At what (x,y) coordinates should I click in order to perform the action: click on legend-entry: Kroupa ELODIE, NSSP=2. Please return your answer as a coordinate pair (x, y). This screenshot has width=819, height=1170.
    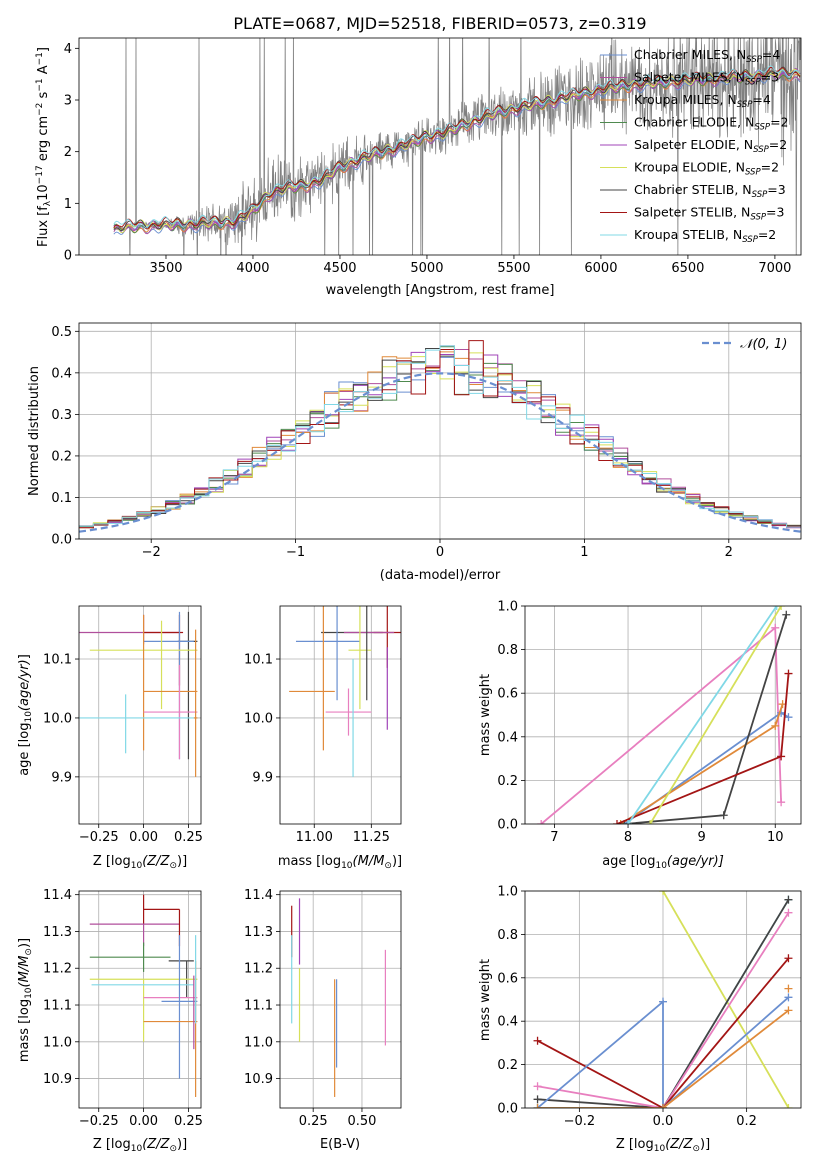
    Looking at the image, I should click on (706, 169).